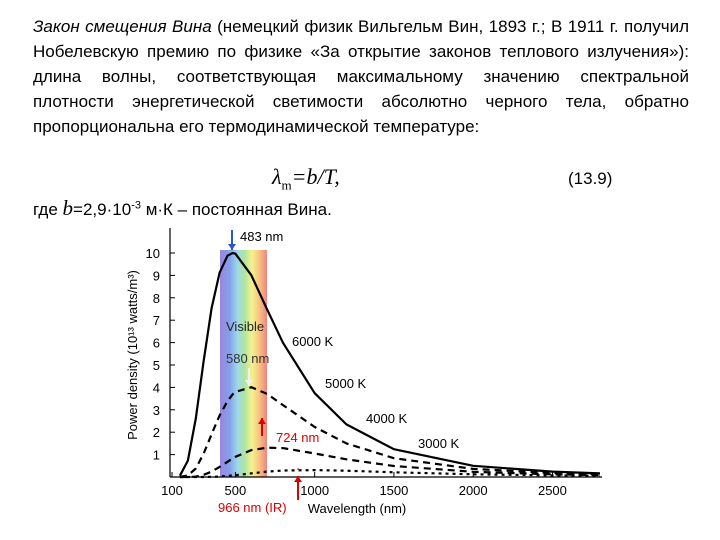  I want to click on formula-rest: =b/T,, so click(315, 176).